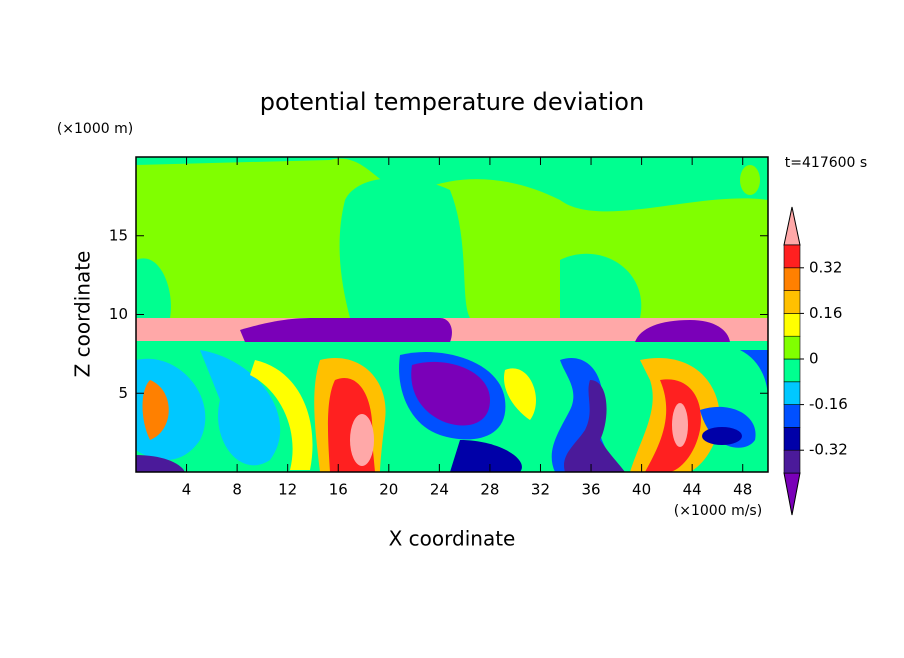 This screenshot has width=904, height=658. What do you see at coordinates (692, 490) in the screenshot?
I see `x-tick-label: 44` at bounding box center [692, 490].